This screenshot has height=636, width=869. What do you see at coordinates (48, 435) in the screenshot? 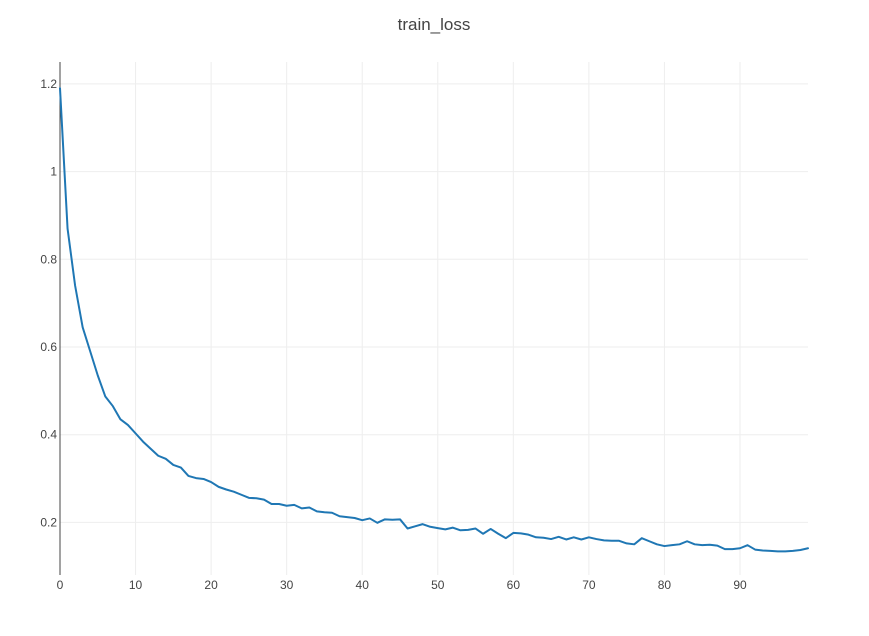
I see `y-tick-label: 0.4` at bounding box center [48, 435].